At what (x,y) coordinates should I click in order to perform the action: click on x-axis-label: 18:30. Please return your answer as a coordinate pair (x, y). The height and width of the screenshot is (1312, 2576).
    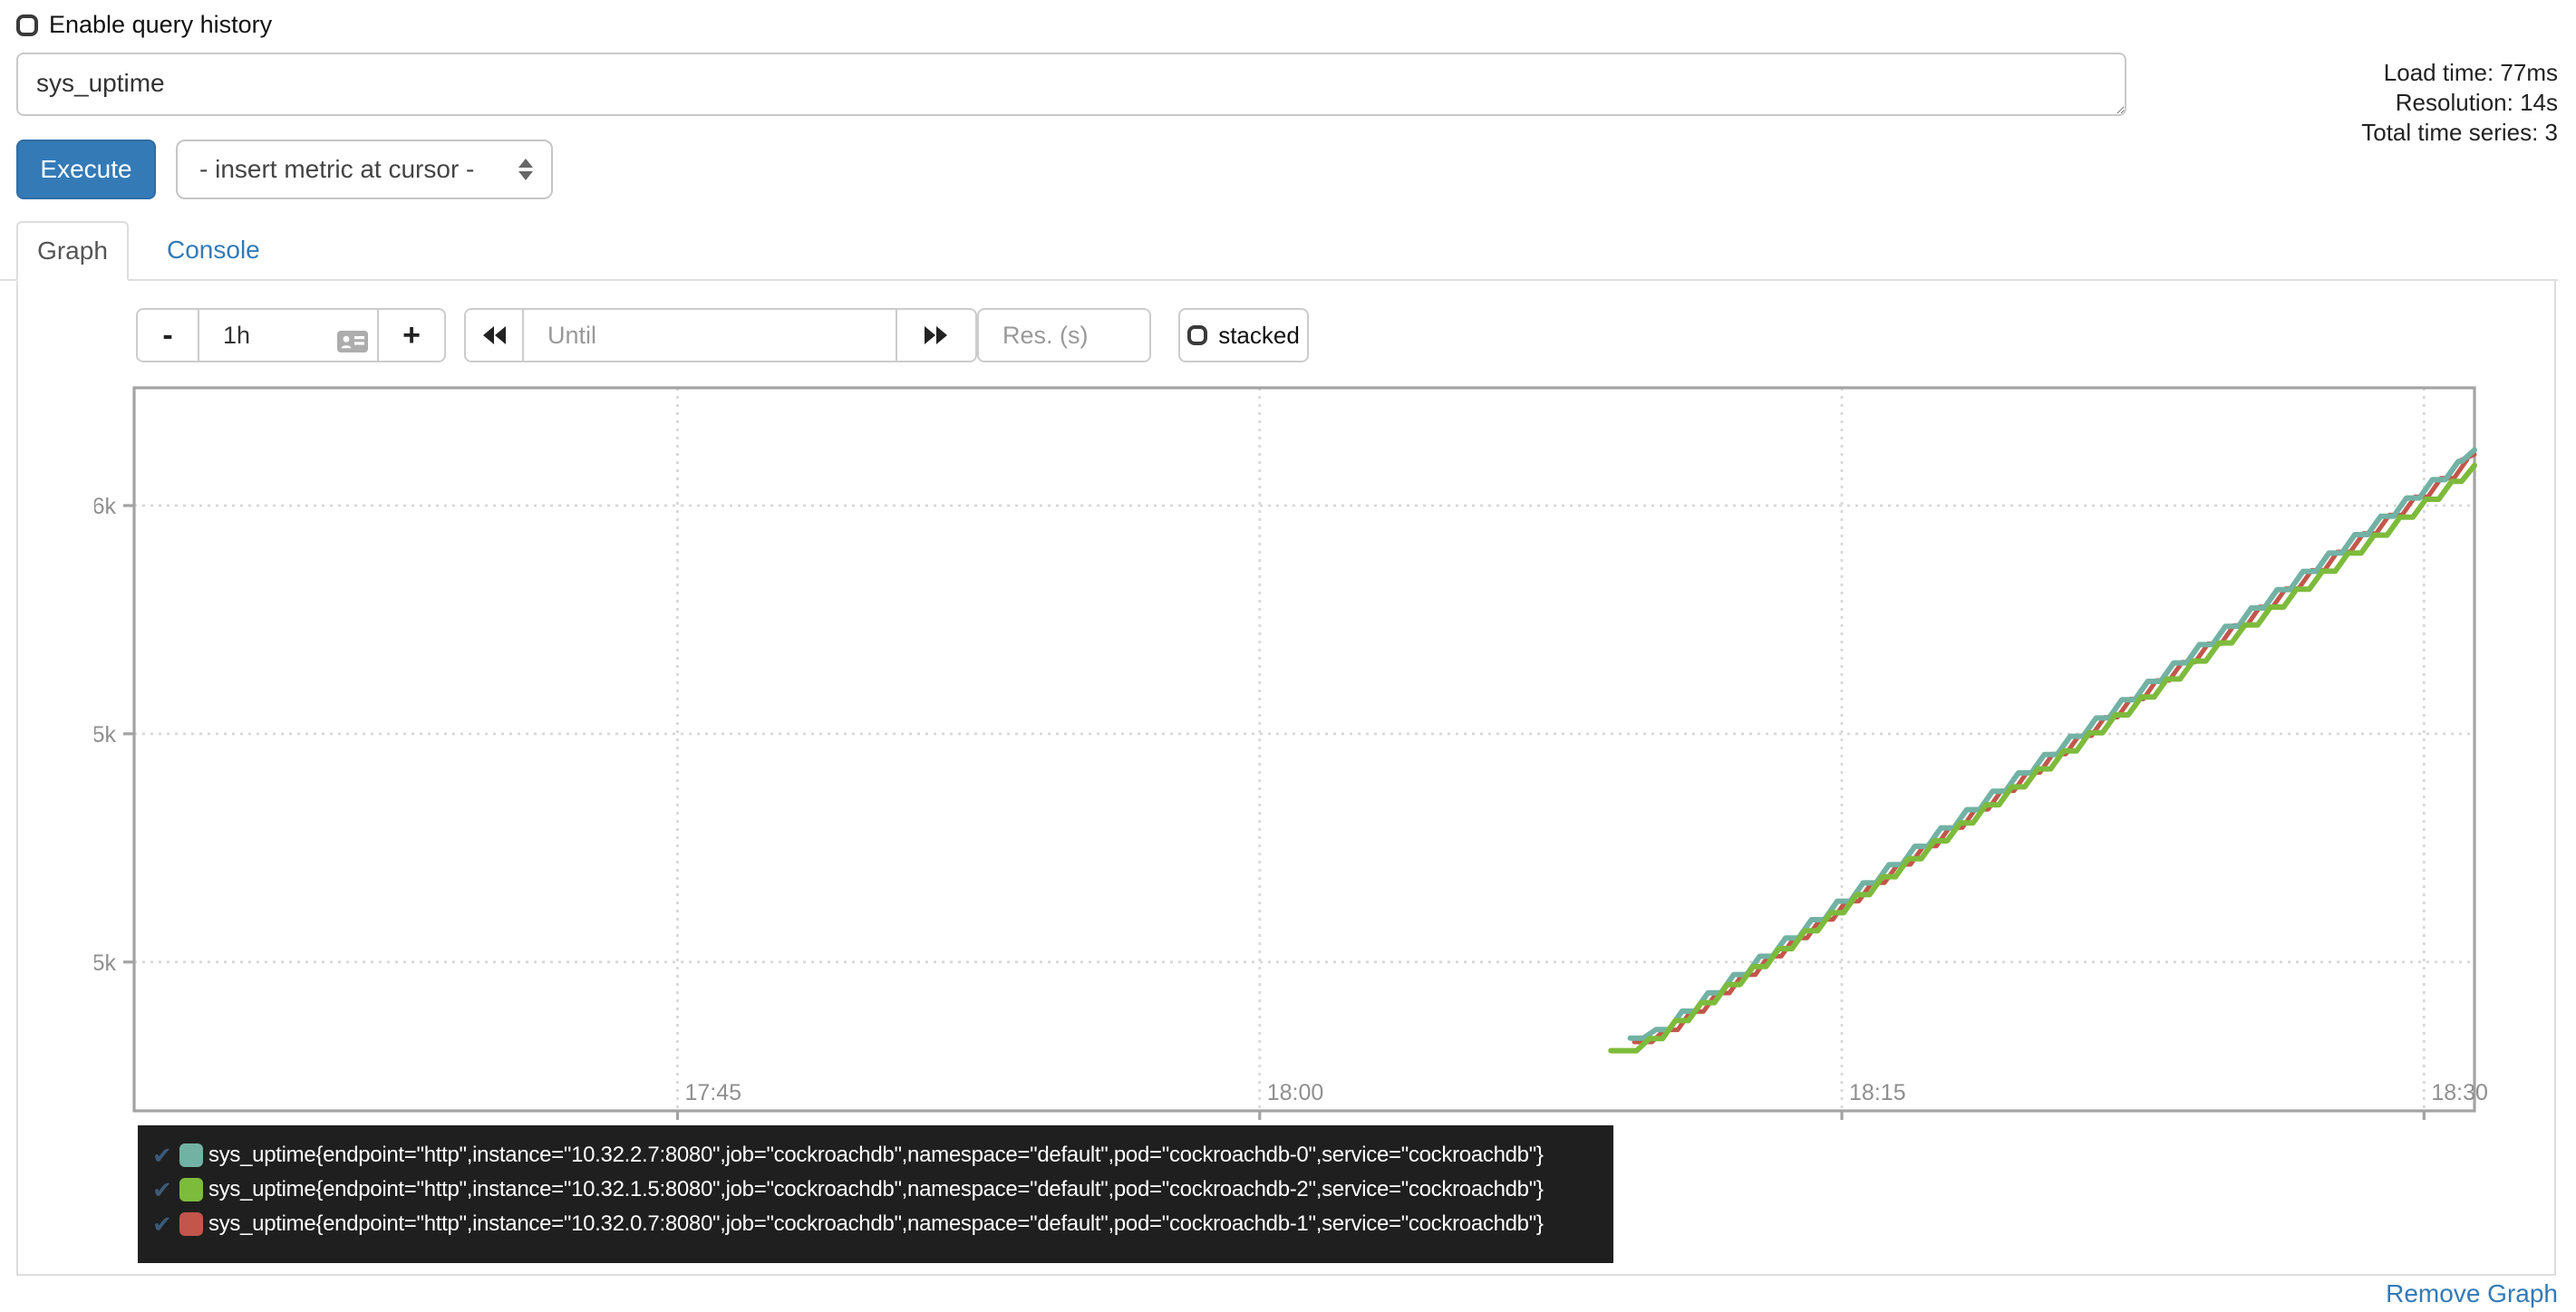
    Looking at the image, I should click on (2459, 1093).